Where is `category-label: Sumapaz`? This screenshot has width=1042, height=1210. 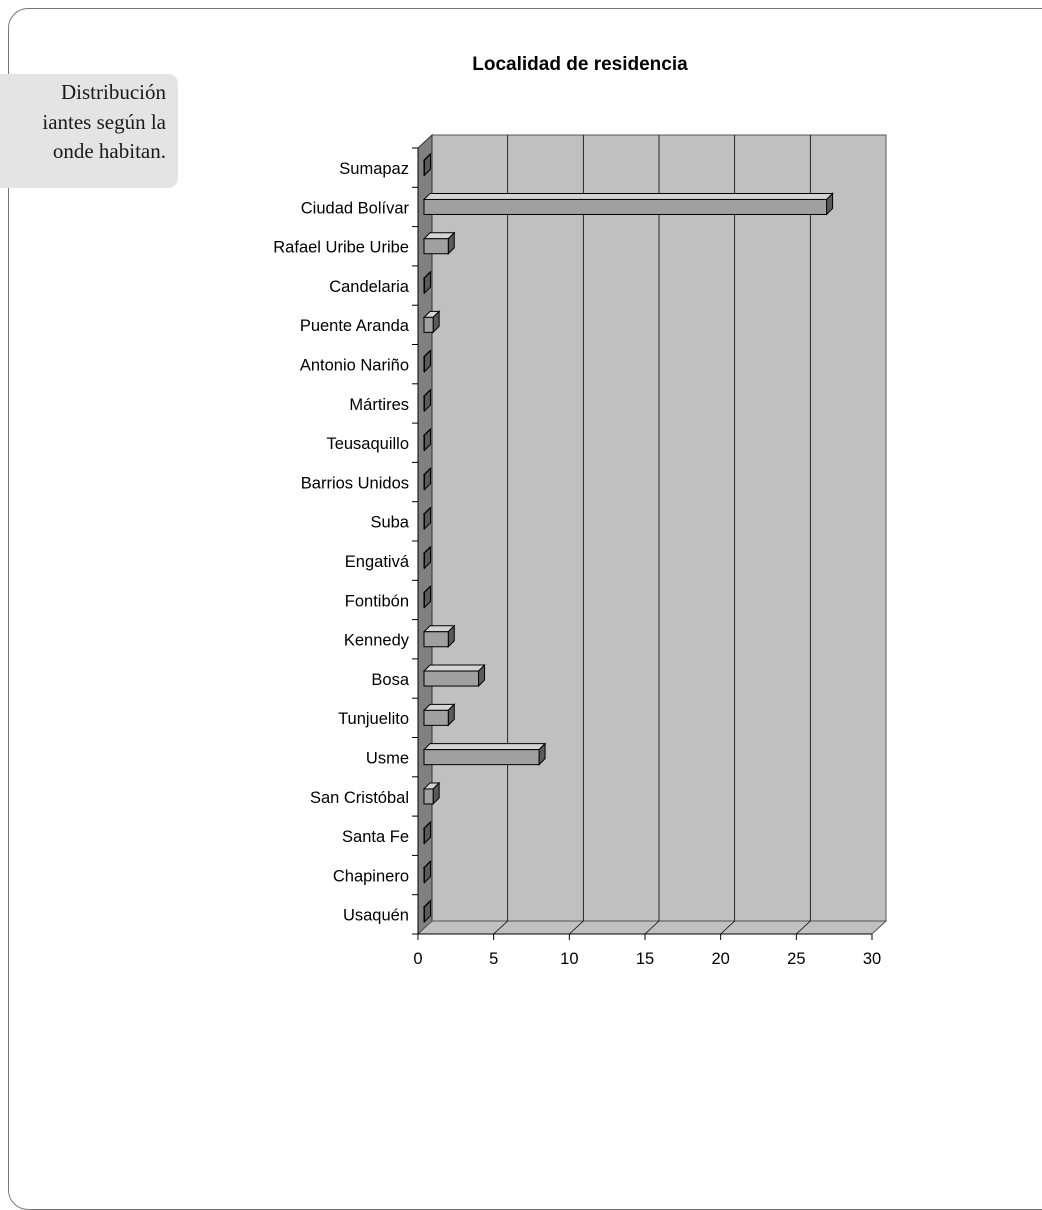 category-label: Sumapaz is located at coordinates (374, 169).